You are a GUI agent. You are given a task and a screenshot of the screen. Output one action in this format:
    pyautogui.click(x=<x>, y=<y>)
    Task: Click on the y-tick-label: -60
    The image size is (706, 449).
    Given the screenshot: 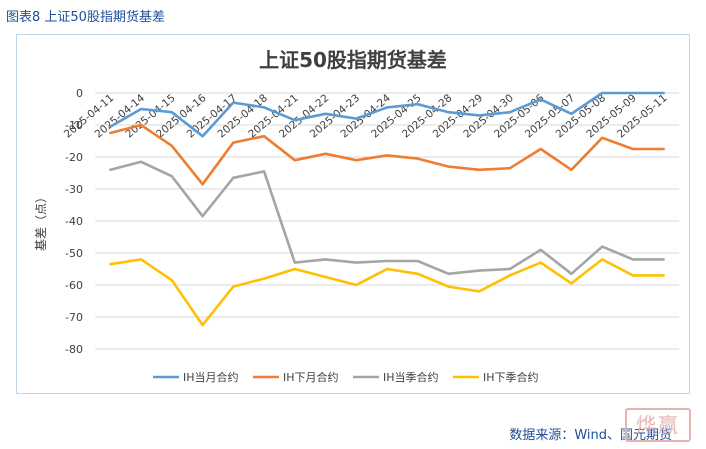 What is the action you would take?
    pyautogui.click(x=74, y=285)
    